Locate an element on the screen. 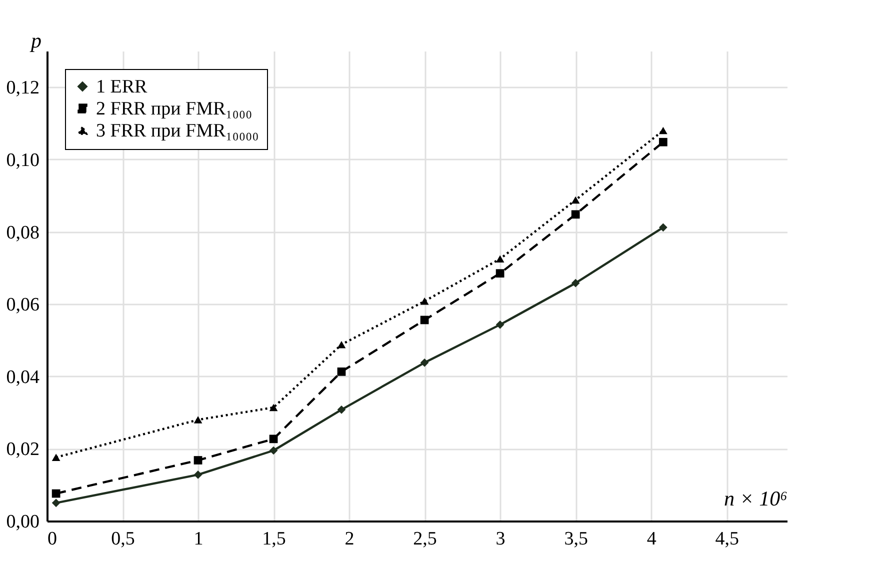  y-tick-label: 0,04 is located at coordinates (23, 377).